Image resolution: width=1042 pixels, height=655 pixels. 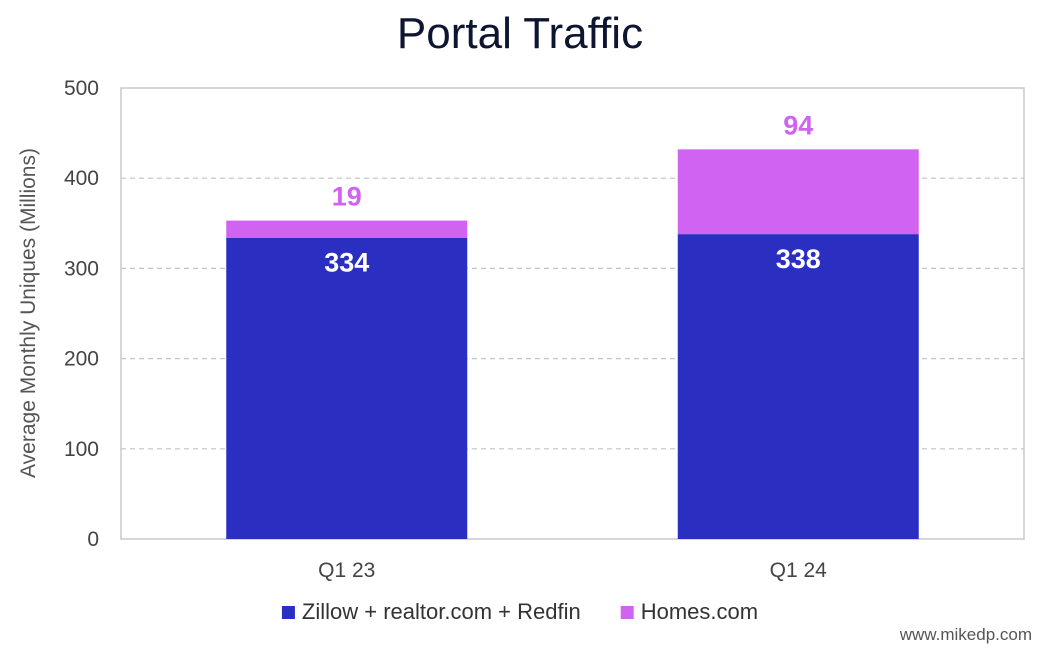 What do you see at coordinates (798, 259) in the screenshot?
I see `data-label: 338` at bounding box center [798, 259].